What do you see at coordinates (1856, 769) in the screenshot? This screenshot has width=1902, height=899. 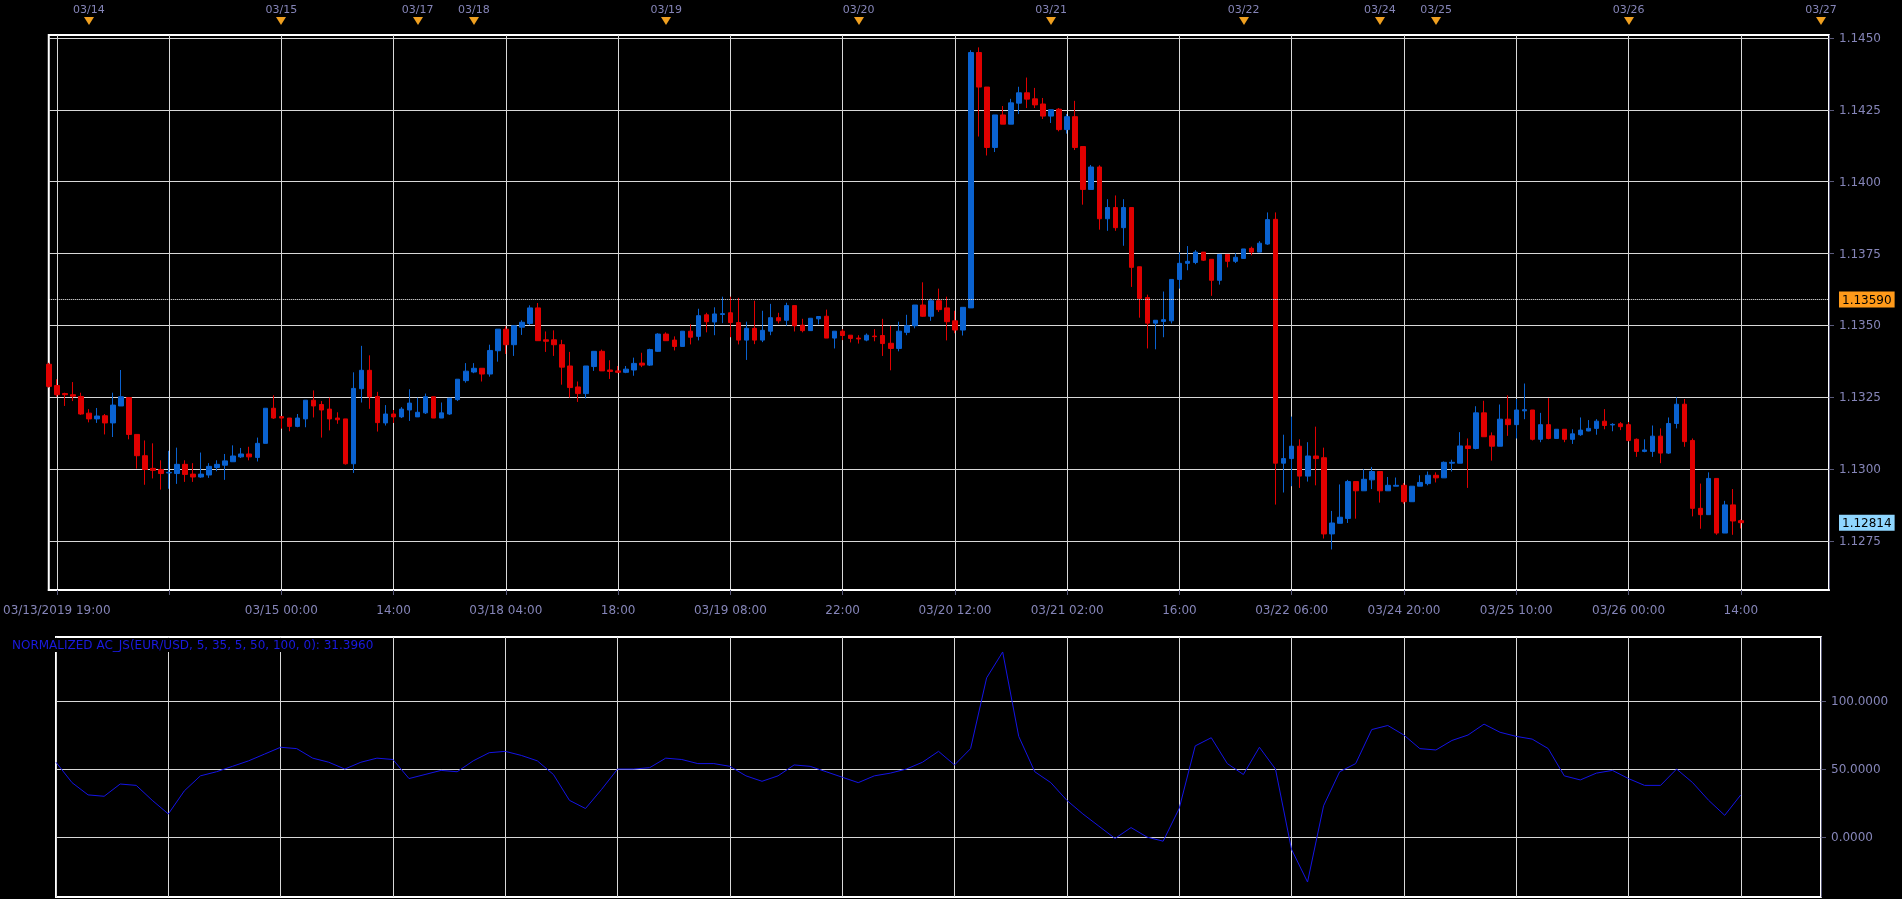 I see `y-tick-label: 50.0000` at bounding box center [1856, 769].